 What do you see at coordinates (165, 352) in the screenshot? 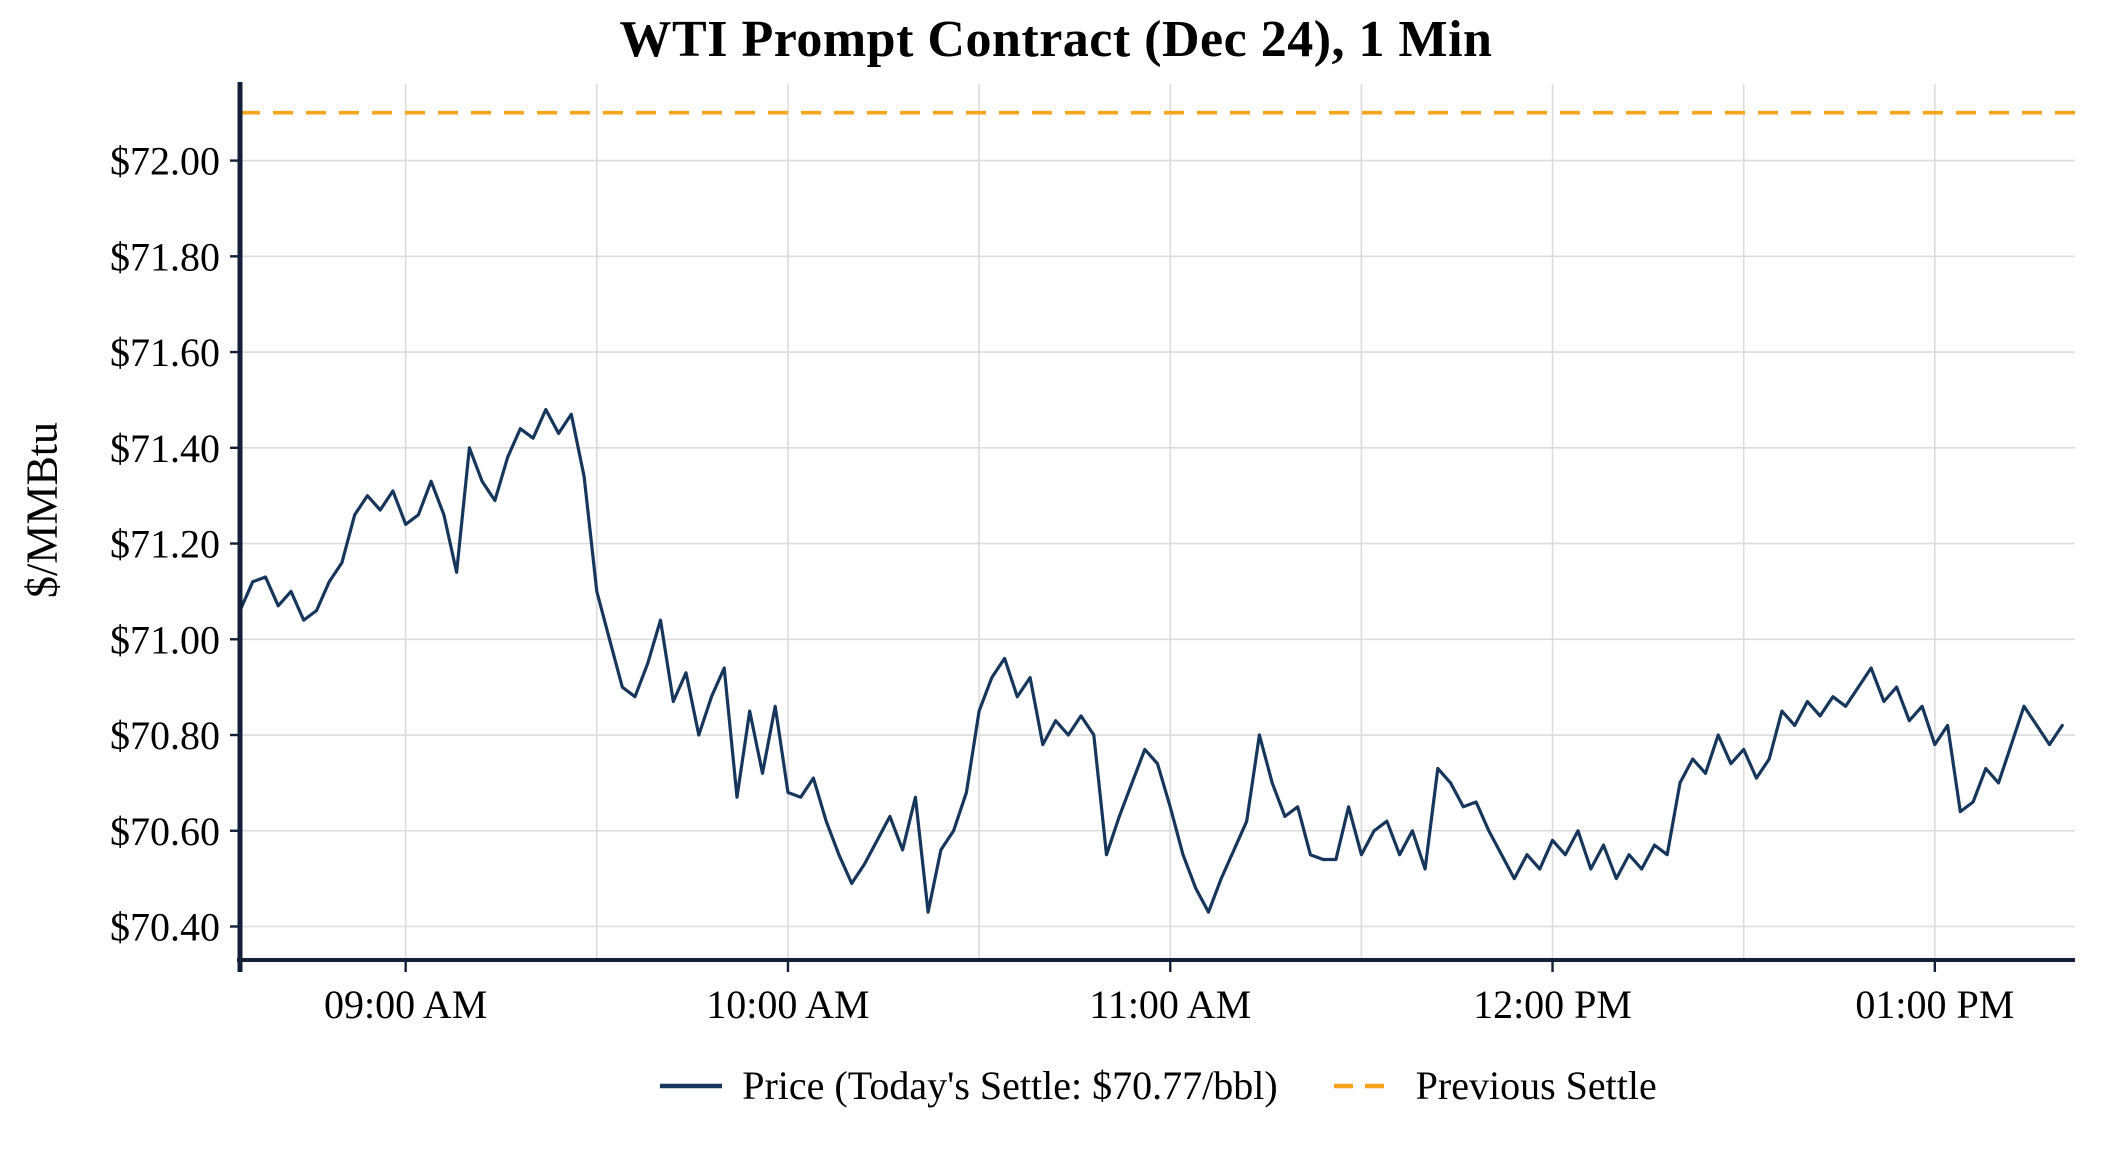
I see `y-tick-label: $71.60` at bounding box center [165, 352].